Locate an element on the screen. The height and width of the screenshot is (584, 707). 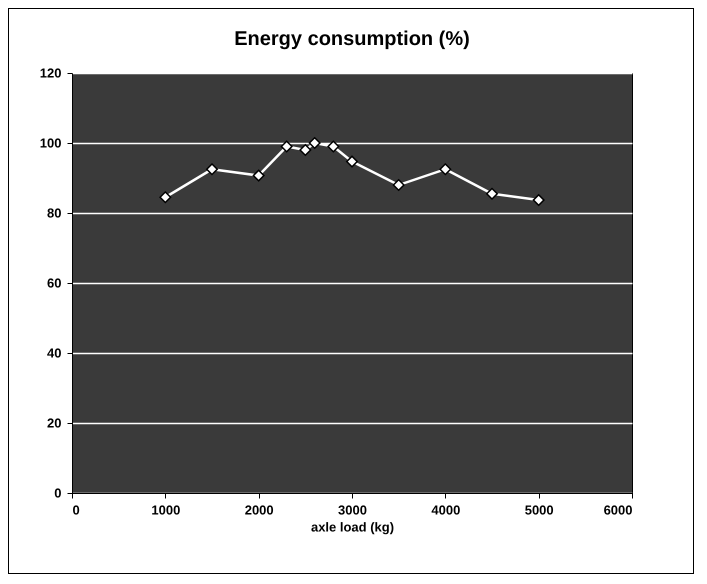
x-axis-title: axle load (kg) is located at coordinates (352, 527).